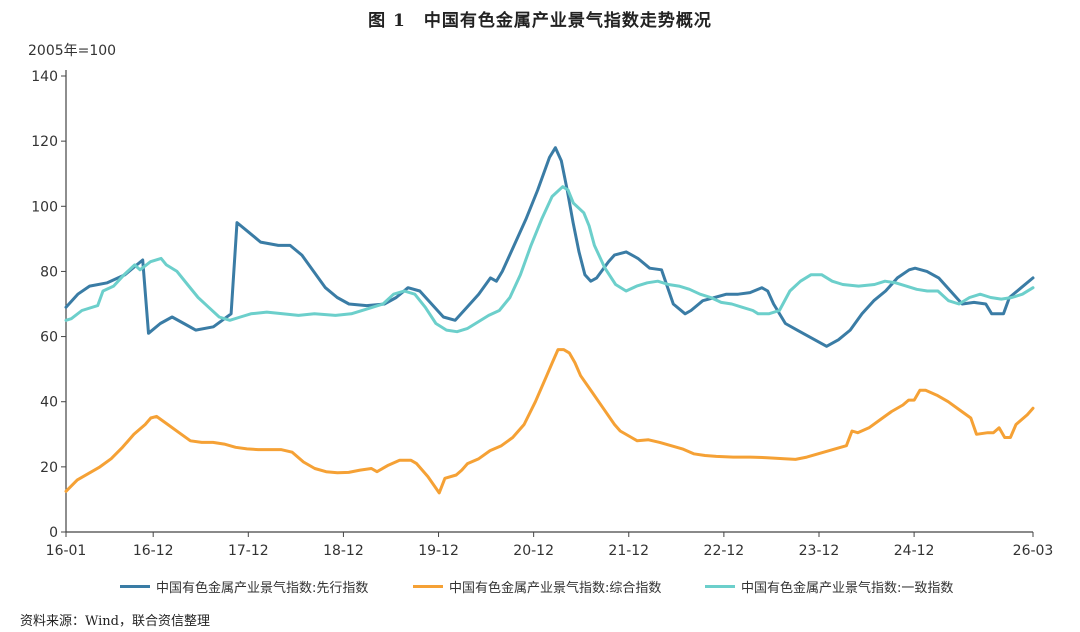  Describe the element at coordinates (44, 142) in the screenshot. I see `y-tick-label: 120` at that location.